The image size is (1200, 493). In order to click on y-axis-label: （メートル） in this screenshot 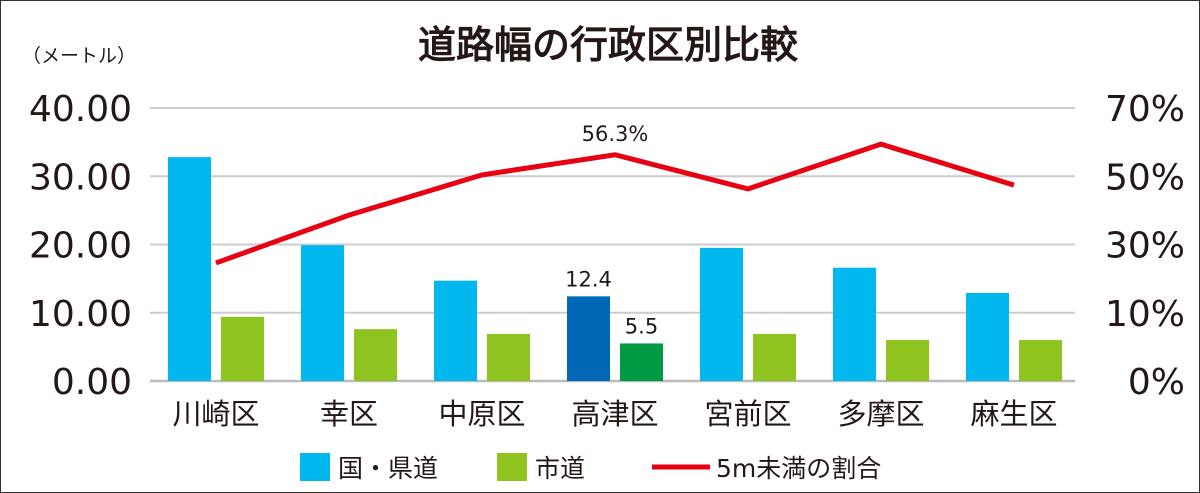, I will do `click(79, 56)`.